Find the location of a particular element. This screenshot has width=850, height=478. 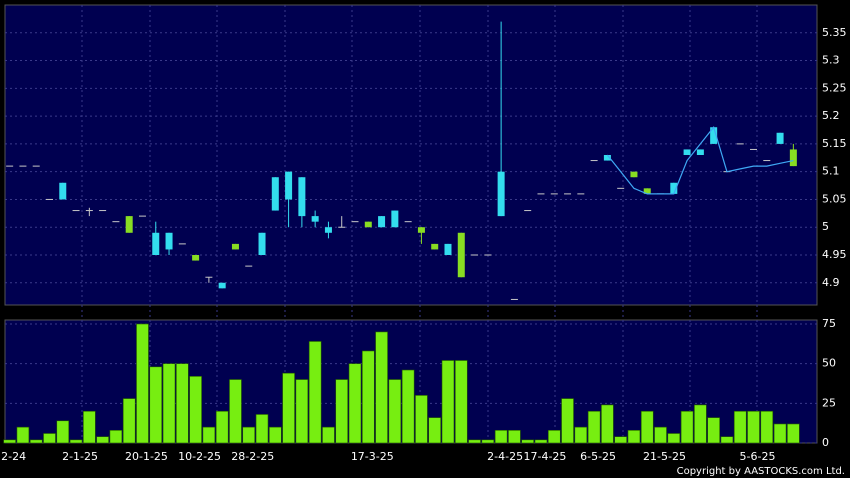

x-tick-label: 17-3-25 is located at coordinates (372, 456).